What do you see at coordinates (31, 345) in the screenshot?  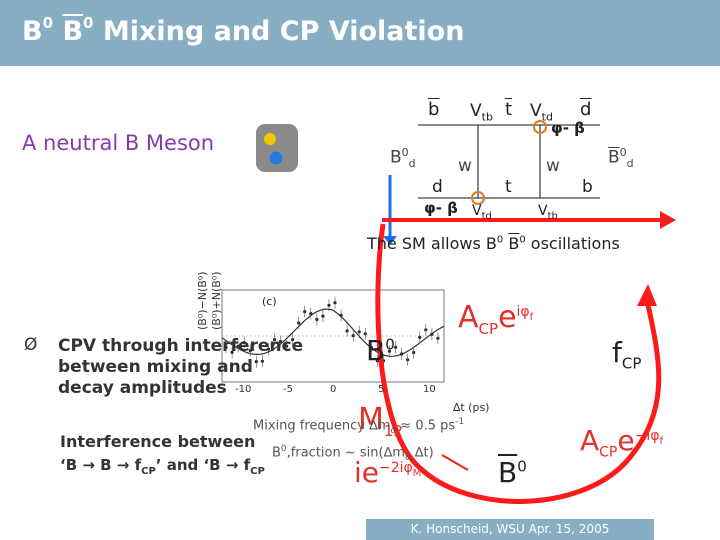 I see `bullet-arrow-icon: Ø` at bounding box center [31, 345].